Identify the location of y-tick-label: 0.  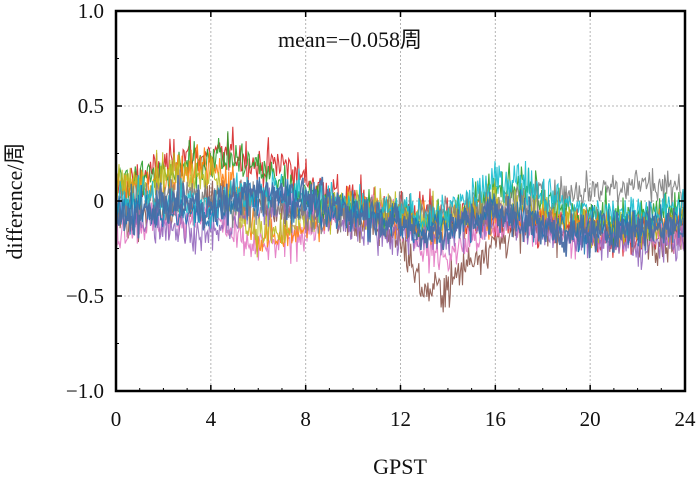
(99, 201).